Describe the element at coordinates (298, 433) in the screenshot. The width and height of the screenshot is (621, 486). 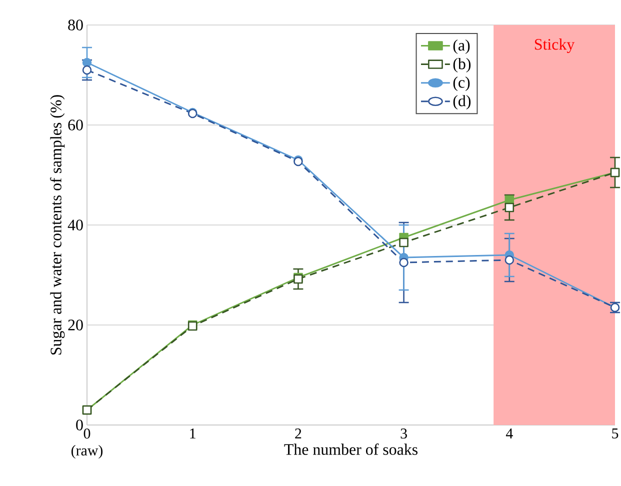
I see `x-tick-label: 2` at that location.